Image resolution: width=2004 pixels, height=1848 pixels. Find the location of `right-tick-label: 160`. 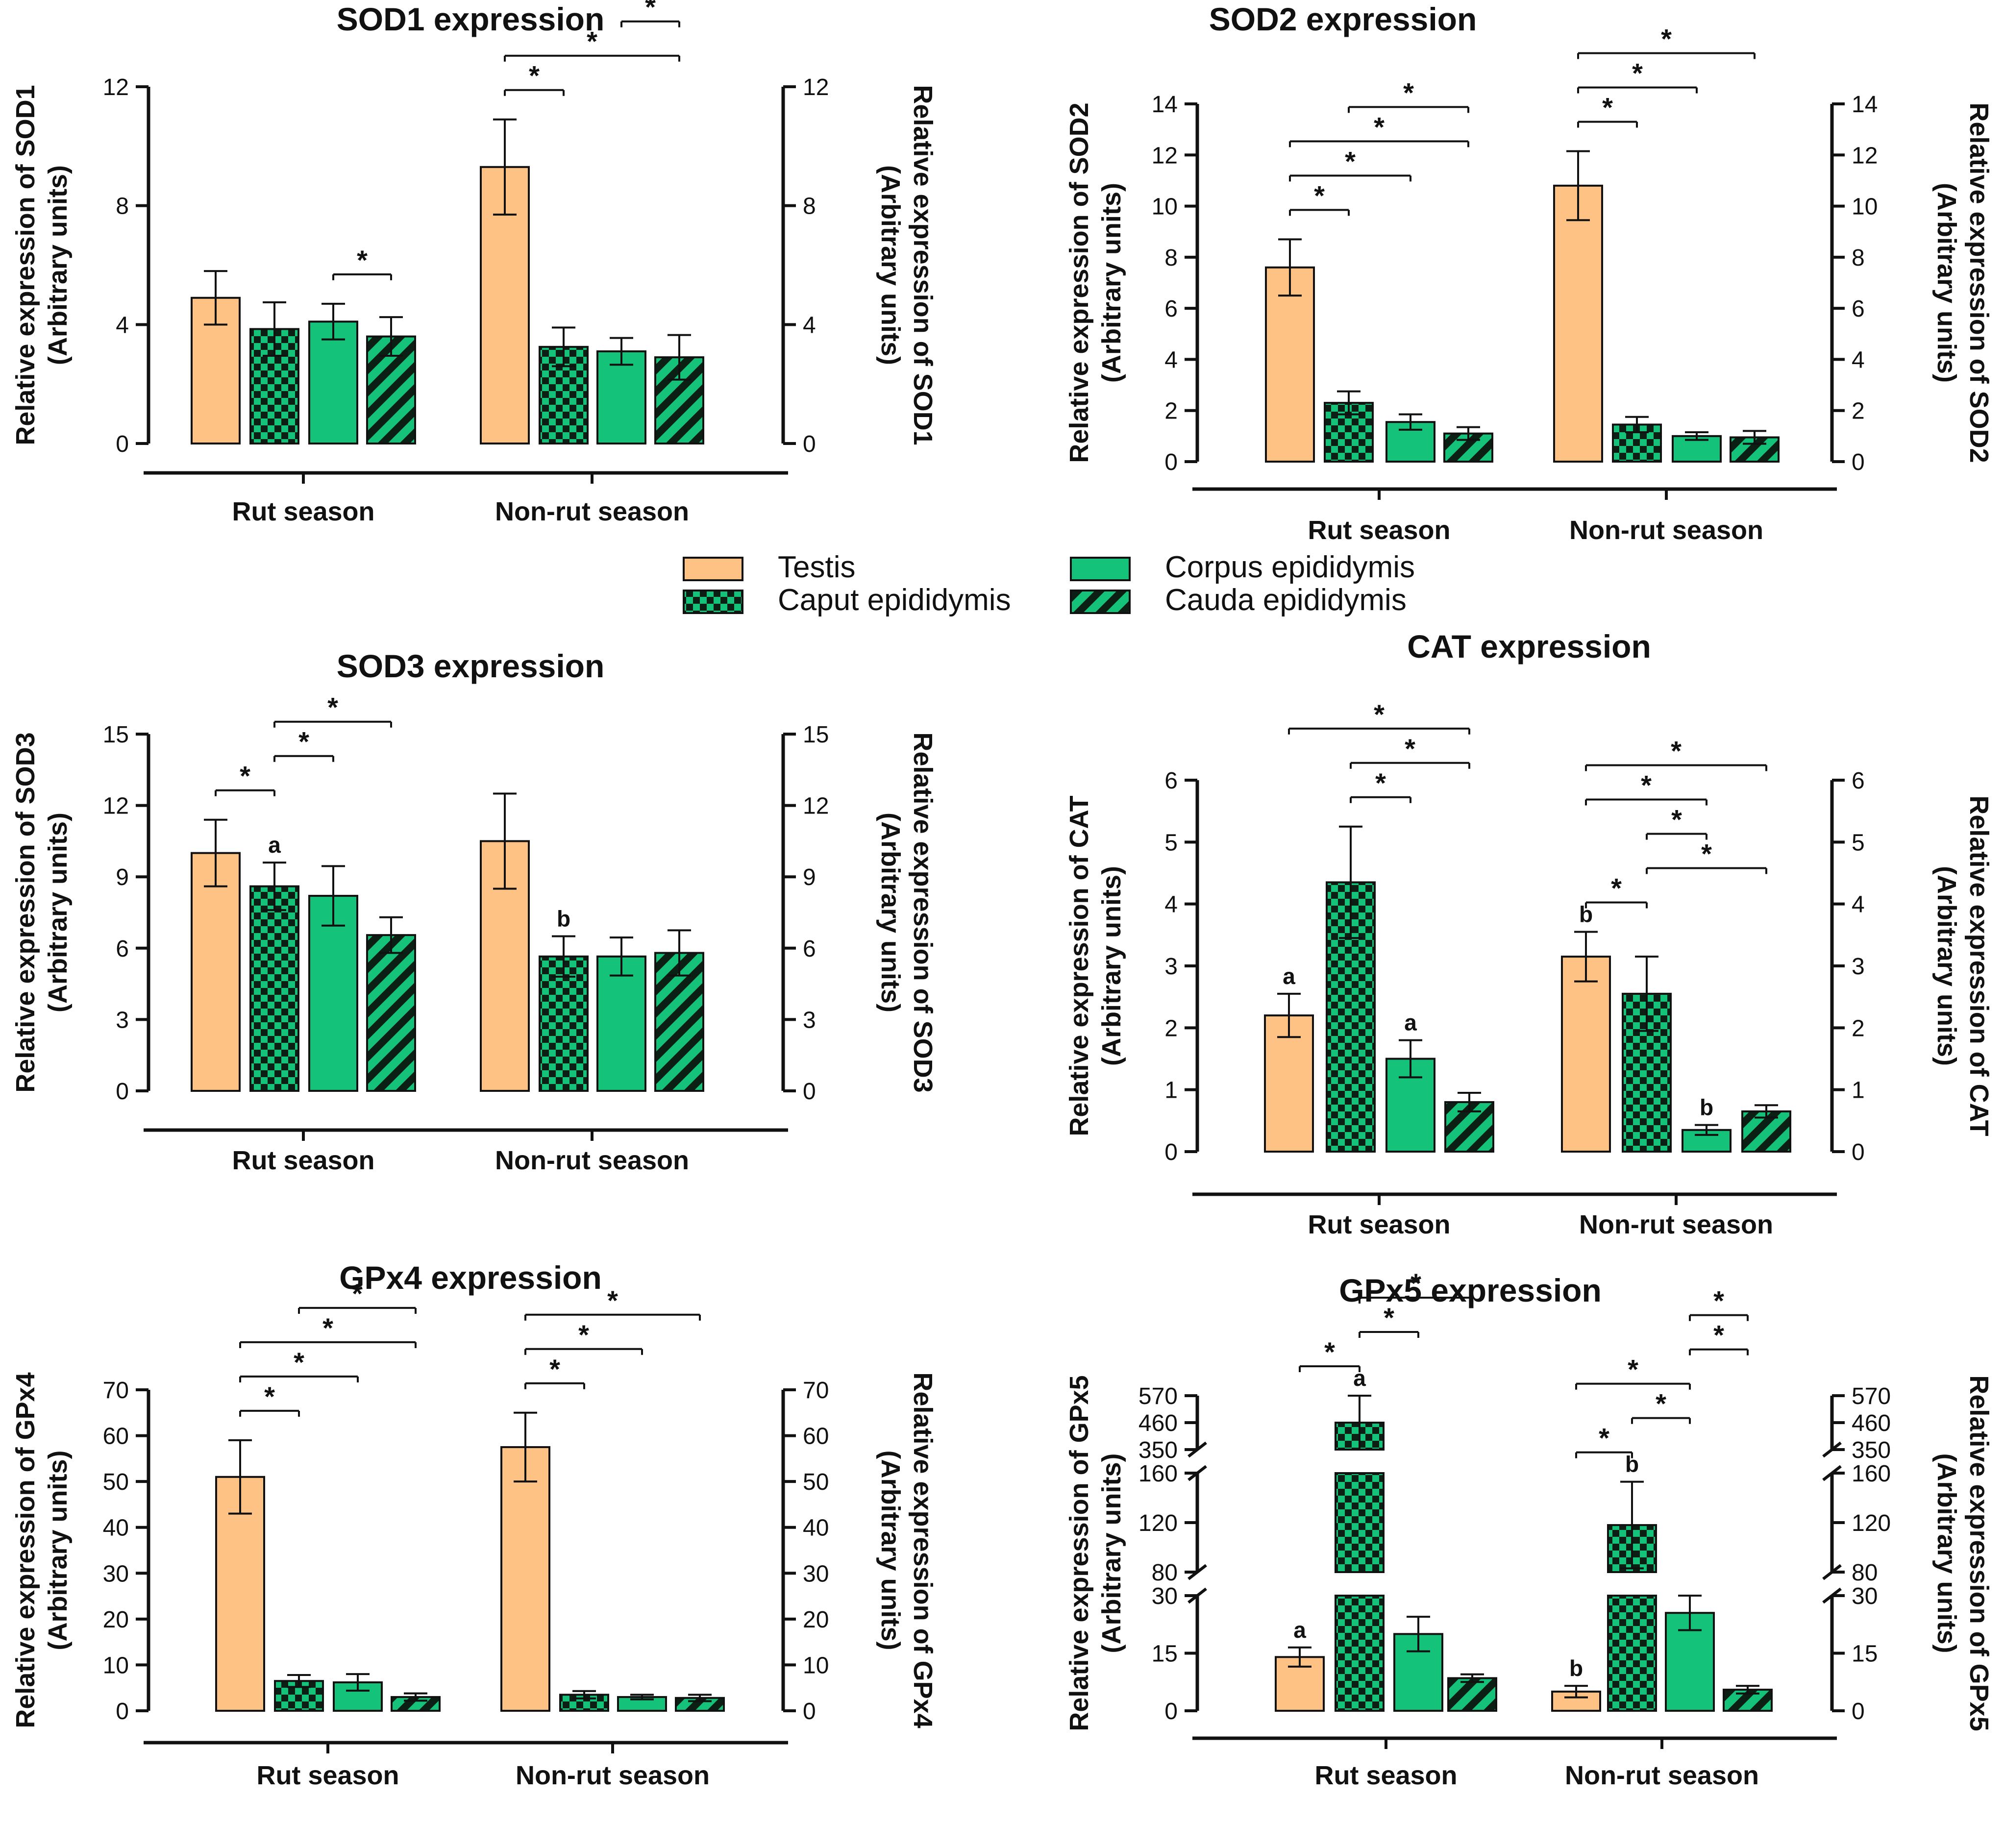

right-tick-label: 160 is located at coordinates (1871, 1474).